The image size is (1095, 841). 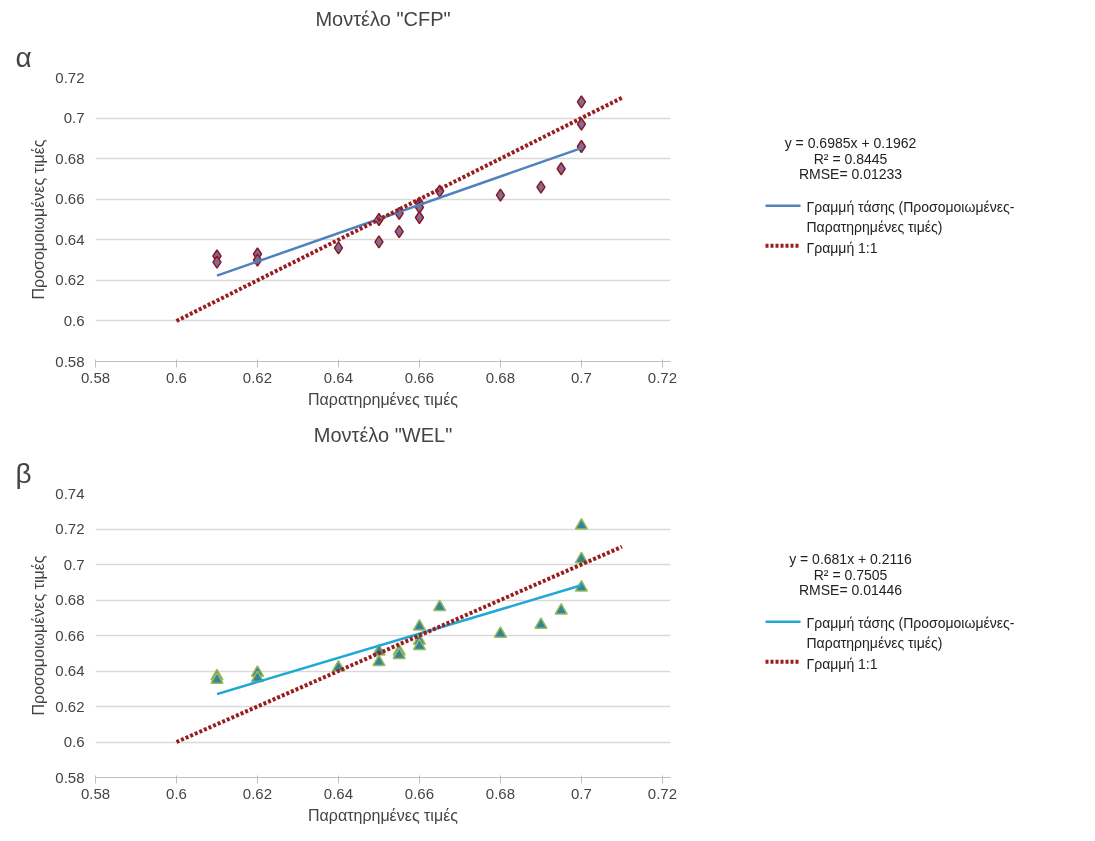 What do you see at coordinates (70, 493) in the screenshot?
I see `y-tick-label: 0.74` at bounding box center [70, 493].